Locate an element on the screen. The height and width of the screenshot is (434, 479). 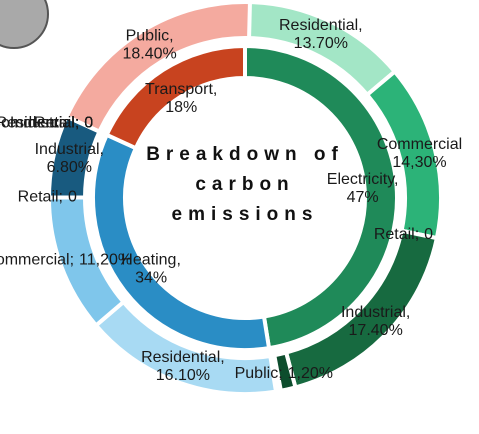
segment-name: Public; is located at coordinates (259, 373).